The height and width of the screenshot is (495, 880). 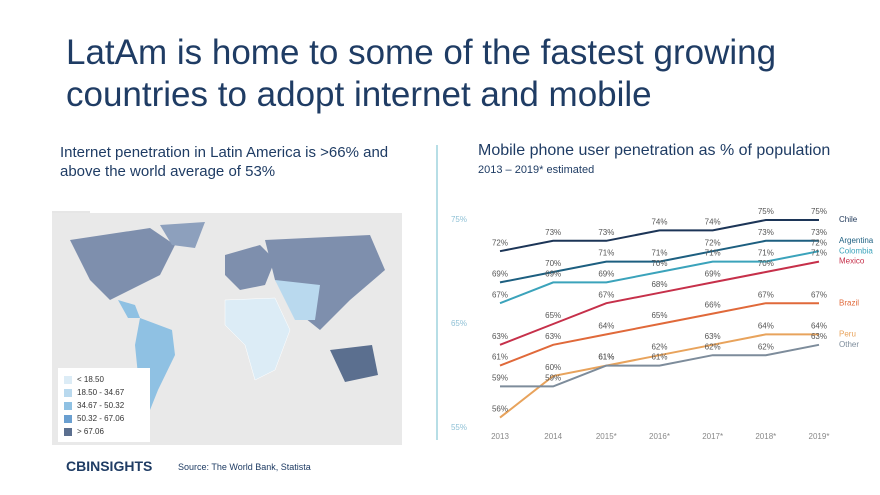 What do you see at coordinates (354, 363) in the screenshot?
I see `australia` at bounding box center [354, 363].